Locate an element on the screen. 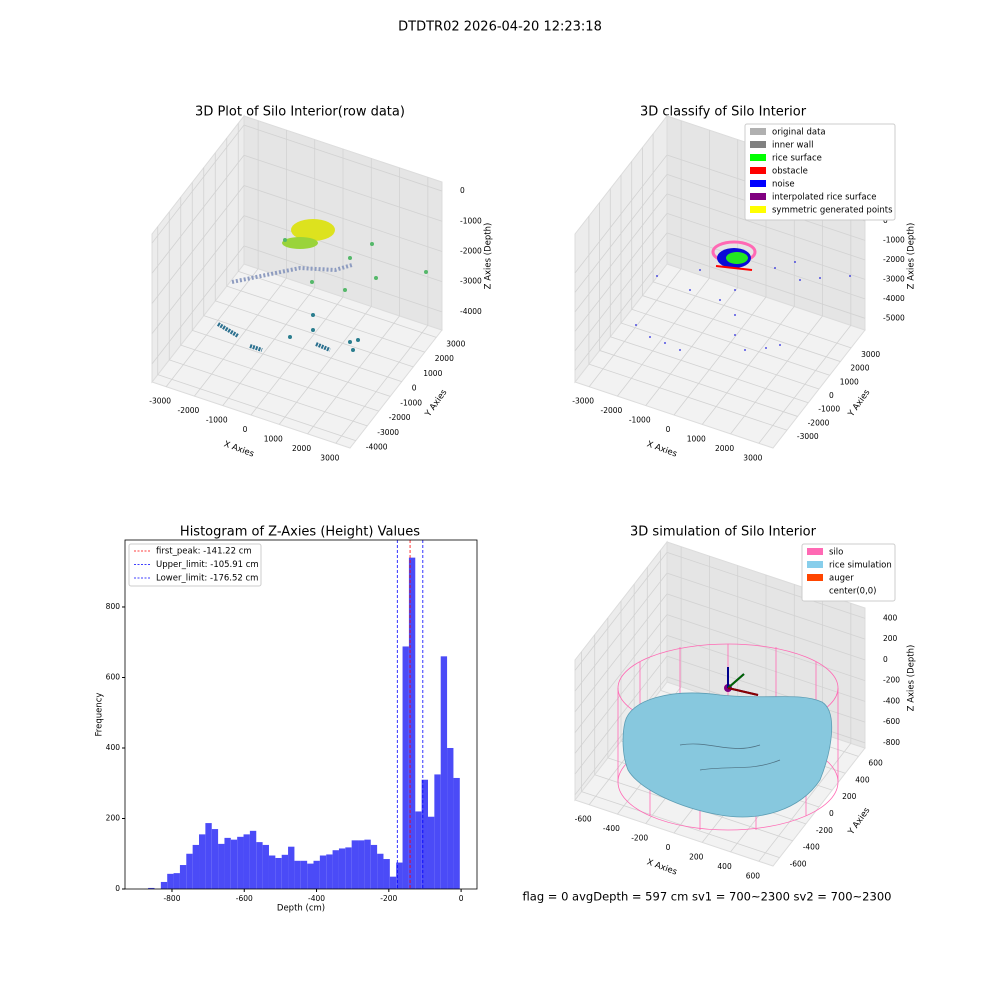 This screenshot has height=1000, width=1000. x-tick-label: -1000 is located at coordinates (217, 420).